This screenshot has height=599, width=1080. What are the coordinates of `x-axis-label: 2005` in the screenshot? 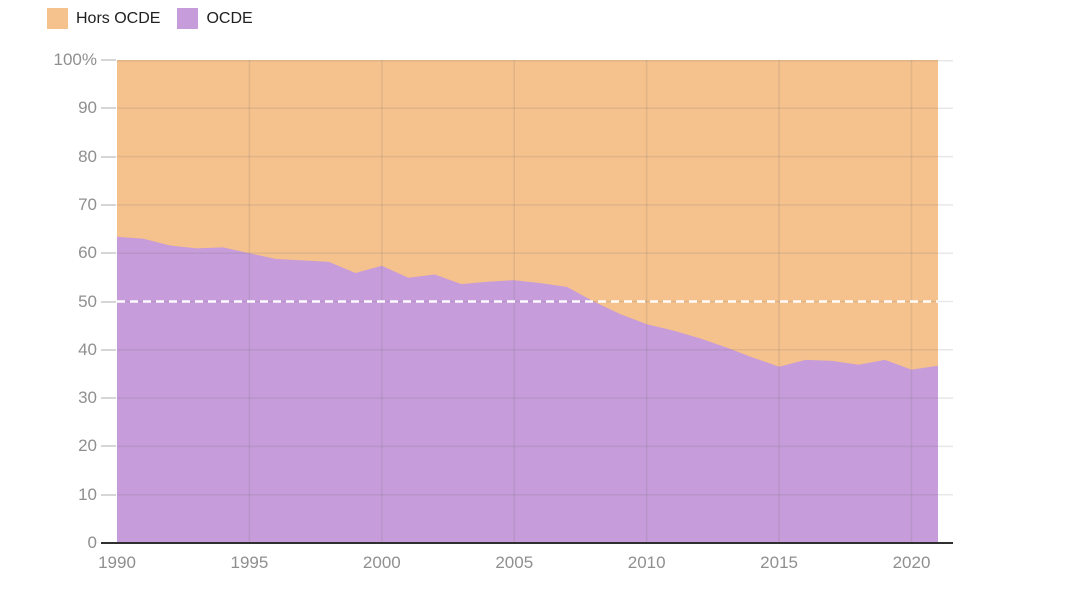 It's located at (514, 562).